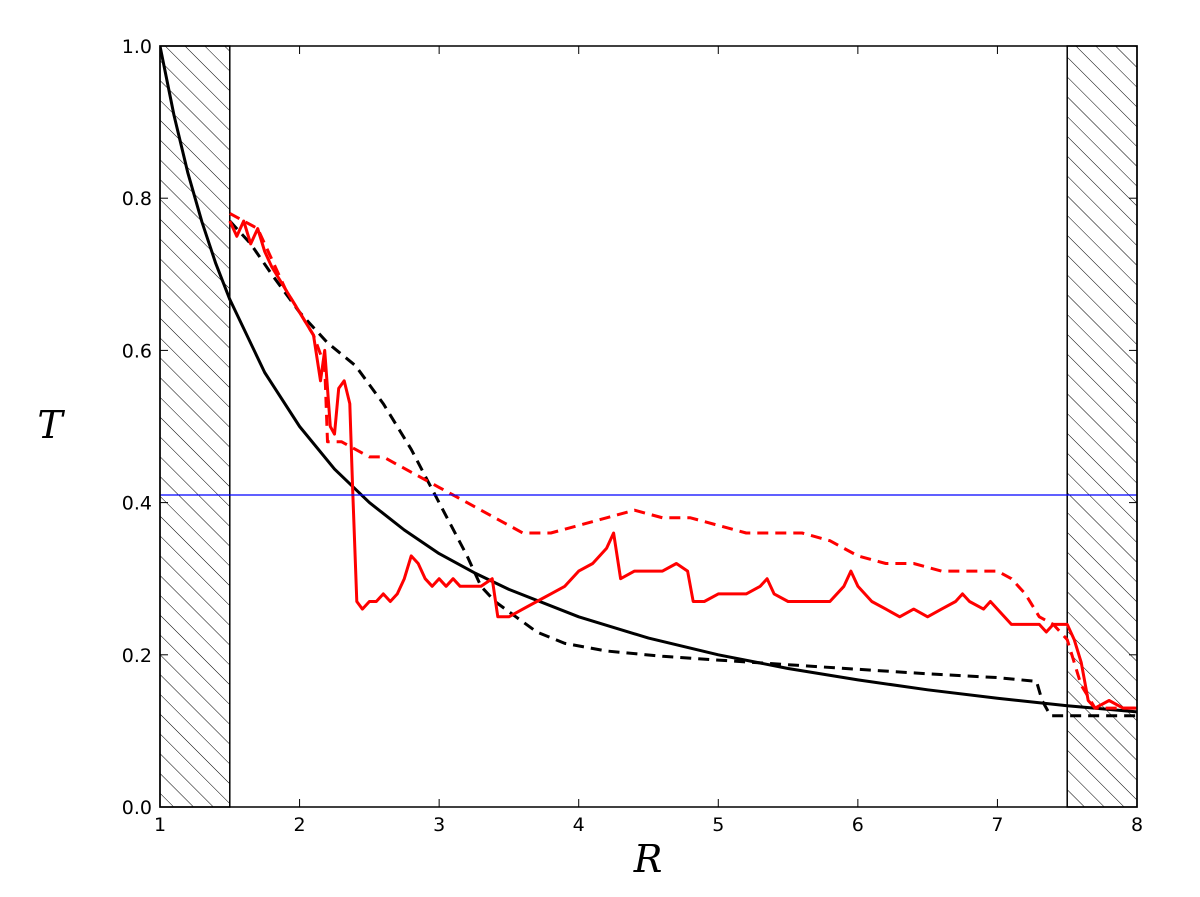 The width and height of the screenshot is (1200, 897). Describe the element at coordinates (51, 425) in the screenshot. I see `y-axis-label: T` at that location.